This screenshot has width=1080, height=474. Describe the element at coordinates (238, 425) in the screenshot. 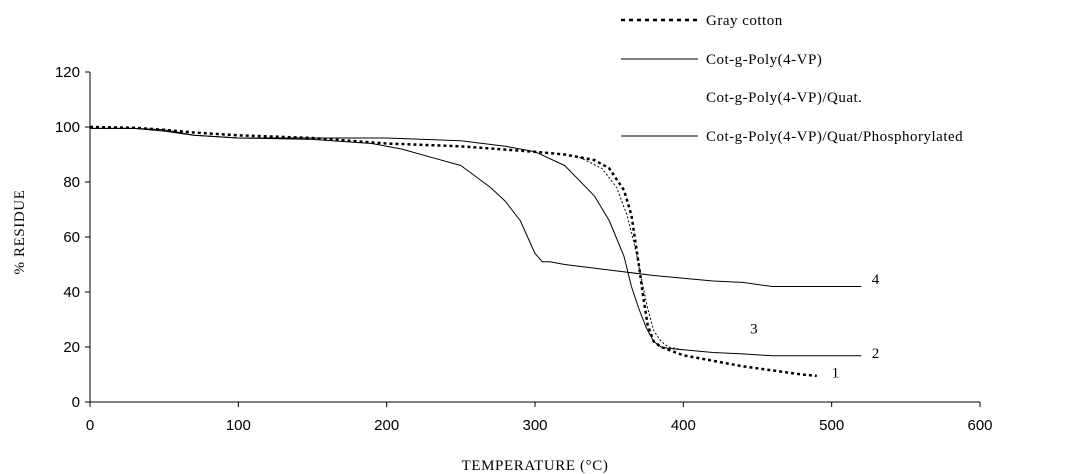

I see `x-tick-label: 100` at that location.